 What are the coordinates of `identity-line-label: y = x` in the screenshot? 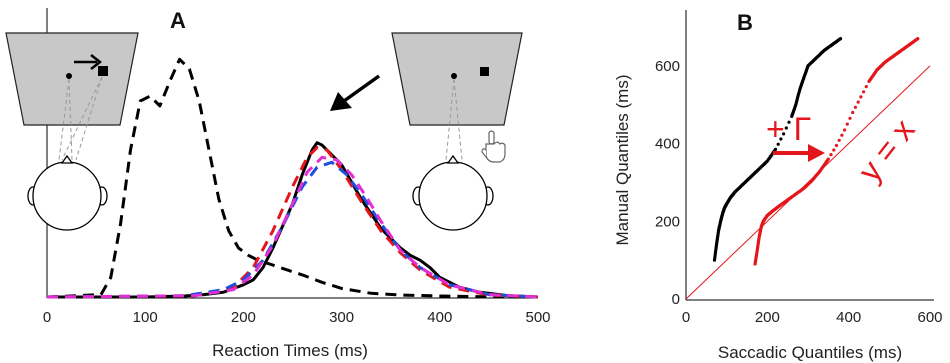 It's located at (886, 150).